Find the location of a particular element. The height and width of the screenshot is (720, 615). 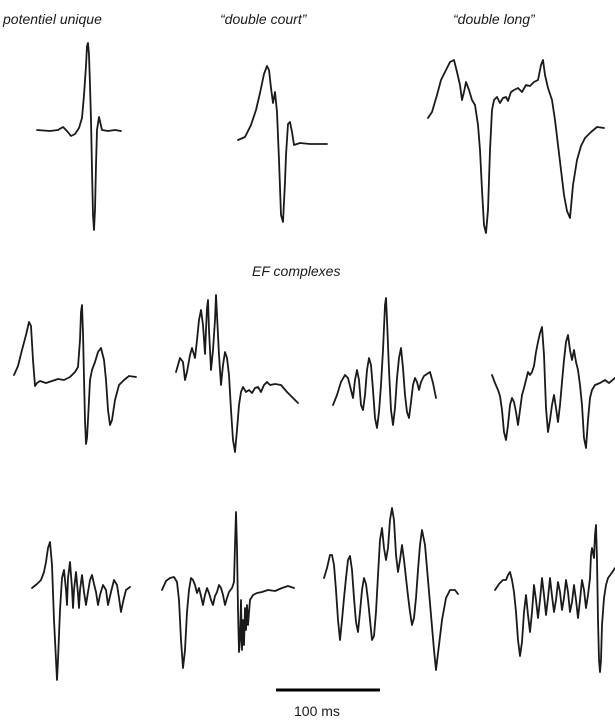

trace-potentiel-unique is located at coordinates (79, 136).